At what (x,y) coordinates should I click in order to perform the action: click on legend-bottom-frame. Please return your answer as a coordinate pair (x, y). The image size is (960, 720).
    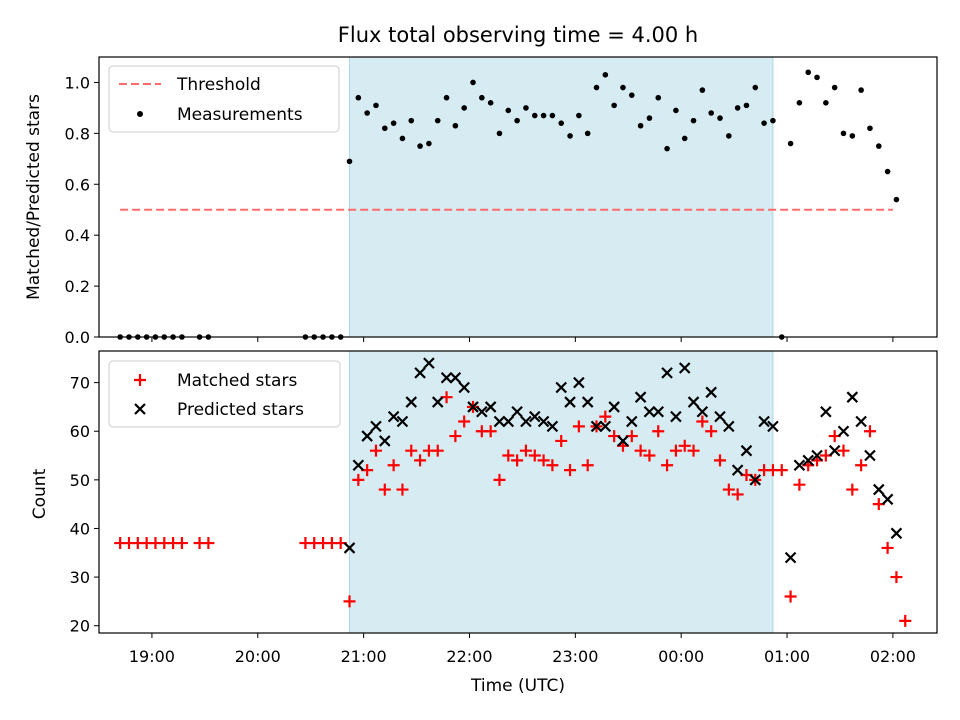
    Looking at the image, I should click on (224, 394).